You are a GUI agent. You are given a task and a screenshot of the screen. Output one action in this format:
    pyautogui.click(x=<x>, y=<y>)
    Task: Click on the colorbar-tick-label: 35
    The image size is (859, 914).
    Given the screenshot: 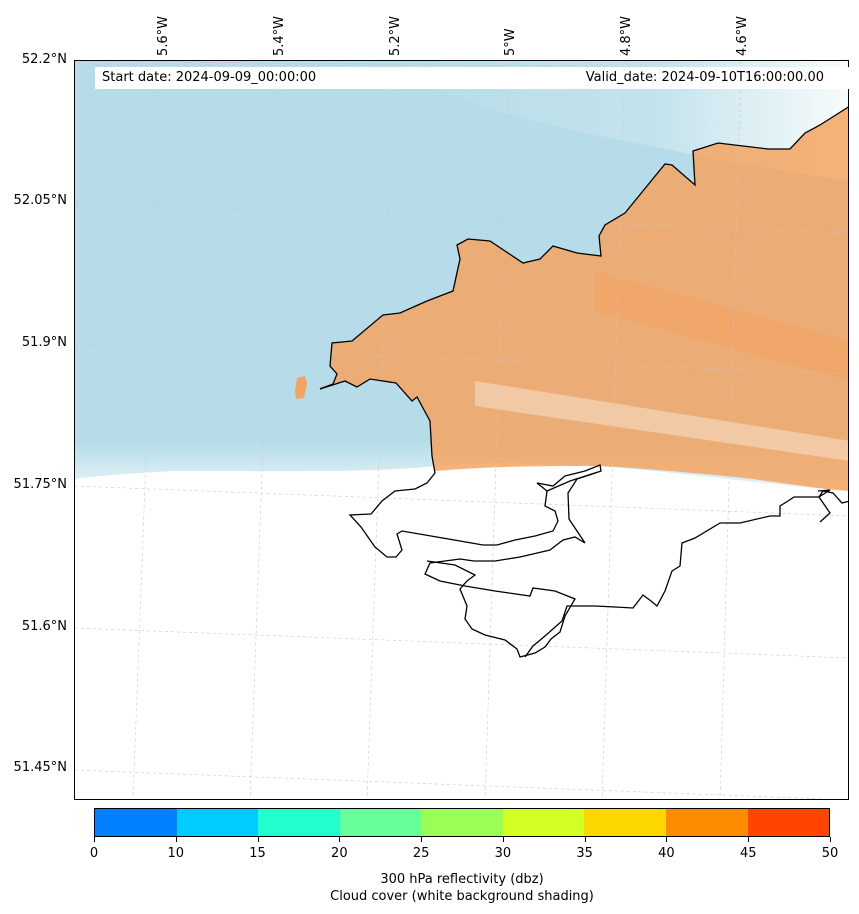 What is the action you would take?
    pyautogui.click(x=584, y=853)
    